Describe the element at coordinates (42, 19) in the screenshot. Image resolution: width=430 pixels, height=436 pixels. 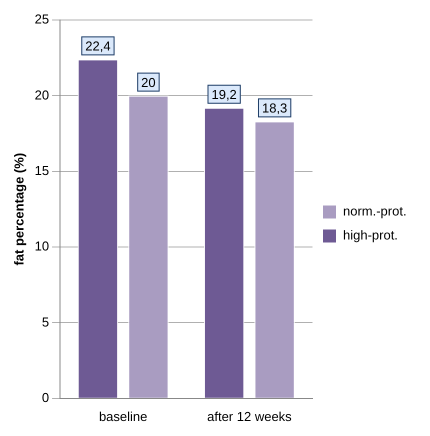
I see `y-tick-label: 25` at that location.